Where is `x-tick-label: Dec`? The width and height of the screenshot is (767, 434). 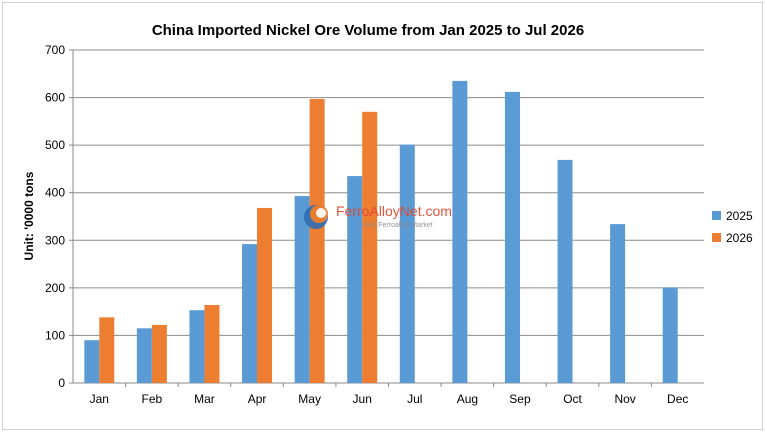
x-tick-label: Dec is located at coordinates (677, 399).